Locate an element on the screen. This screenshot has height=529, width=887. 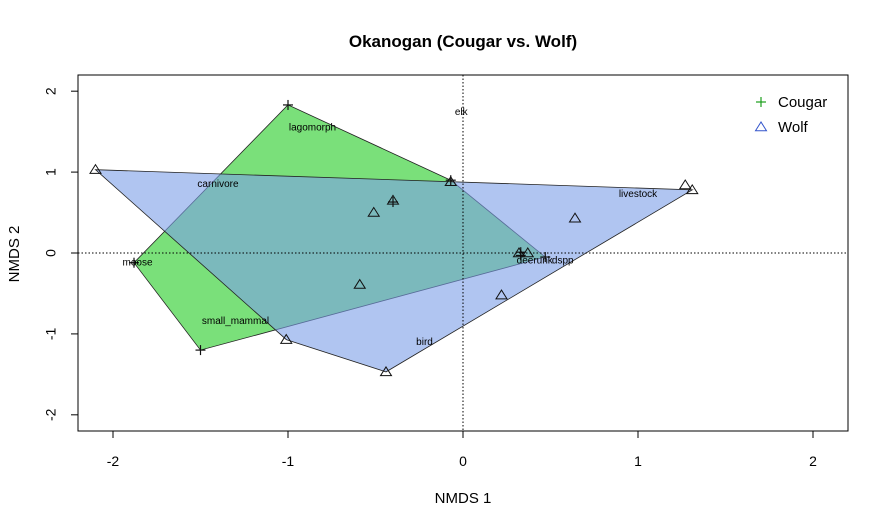
species-label-deerunk: deerunk is located at coordinates (535, 260).